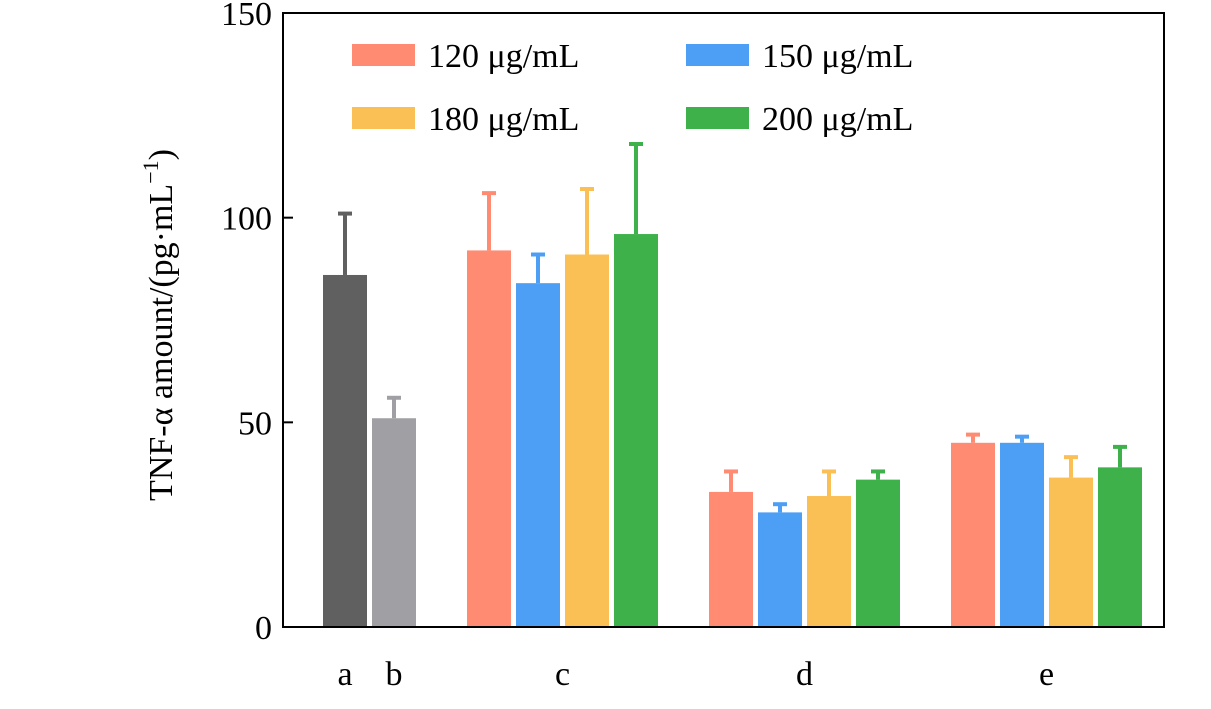  Describe the element at coordinates (255, 423) in the screenshot. I see `y-tick-label-50: 50` at that location.